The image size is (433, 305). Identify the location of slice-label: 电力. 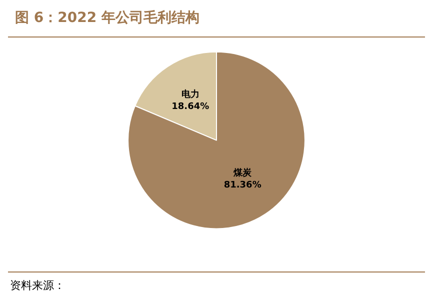
(190, 94).